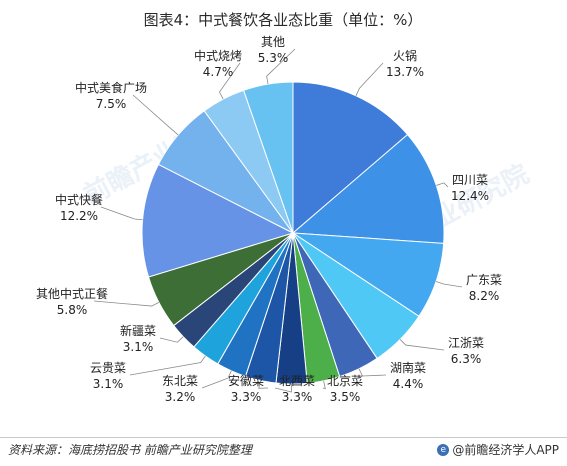 The width and height of the screenshot is (567, 466). What do you see at coordinates (297, 381) in the screenshot?
I see `slice-name-label: 北西菜` at bounding box center [297, 381].